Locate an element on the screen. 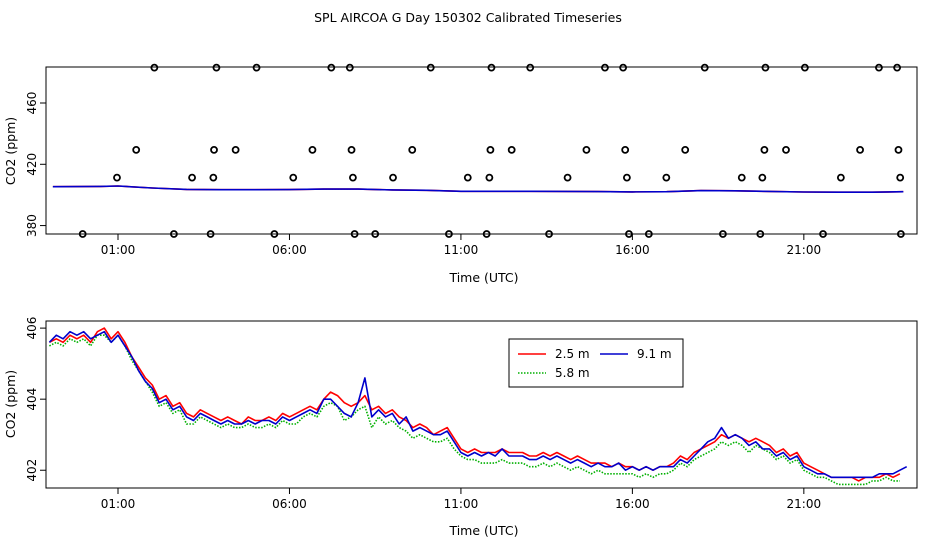 This screenshot has height=540, width=936. bottom-x-tick-label: 16:00 is located at coordinates (632, 504).